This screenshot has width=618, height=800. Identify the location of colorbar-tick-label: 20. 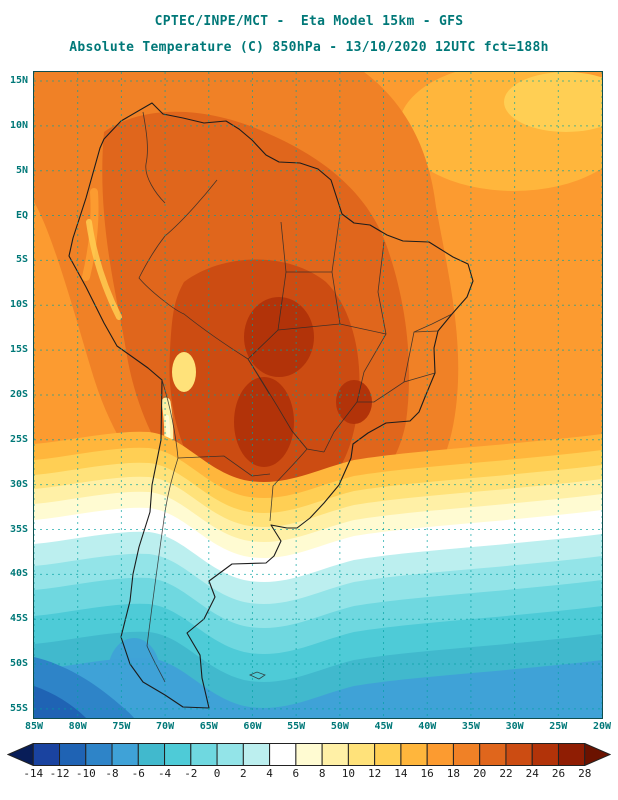
(480, 773).